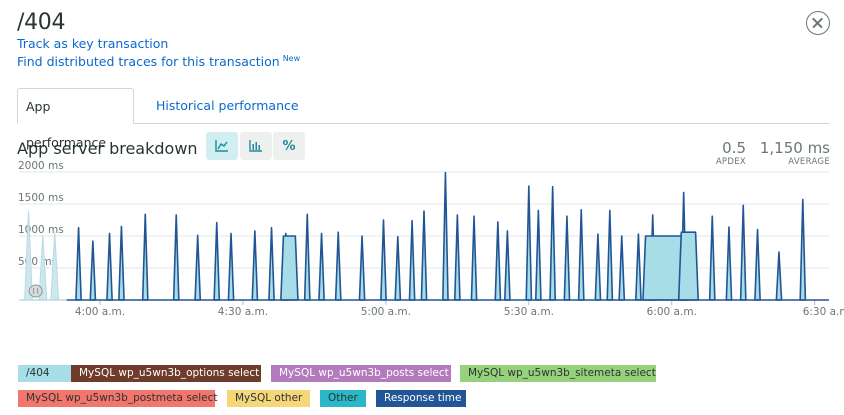 This screenshot has height=415, width=844. I want to click on average-label: AVERAGE, so click(809, 162).